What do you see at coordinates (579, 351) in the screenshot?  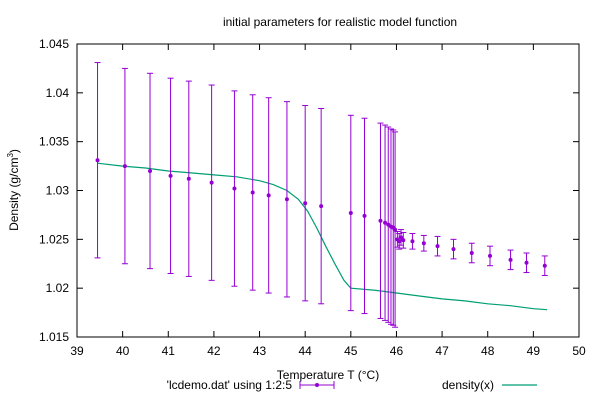 I see `x-tick-label: 50` at bounding box center [579, 351].